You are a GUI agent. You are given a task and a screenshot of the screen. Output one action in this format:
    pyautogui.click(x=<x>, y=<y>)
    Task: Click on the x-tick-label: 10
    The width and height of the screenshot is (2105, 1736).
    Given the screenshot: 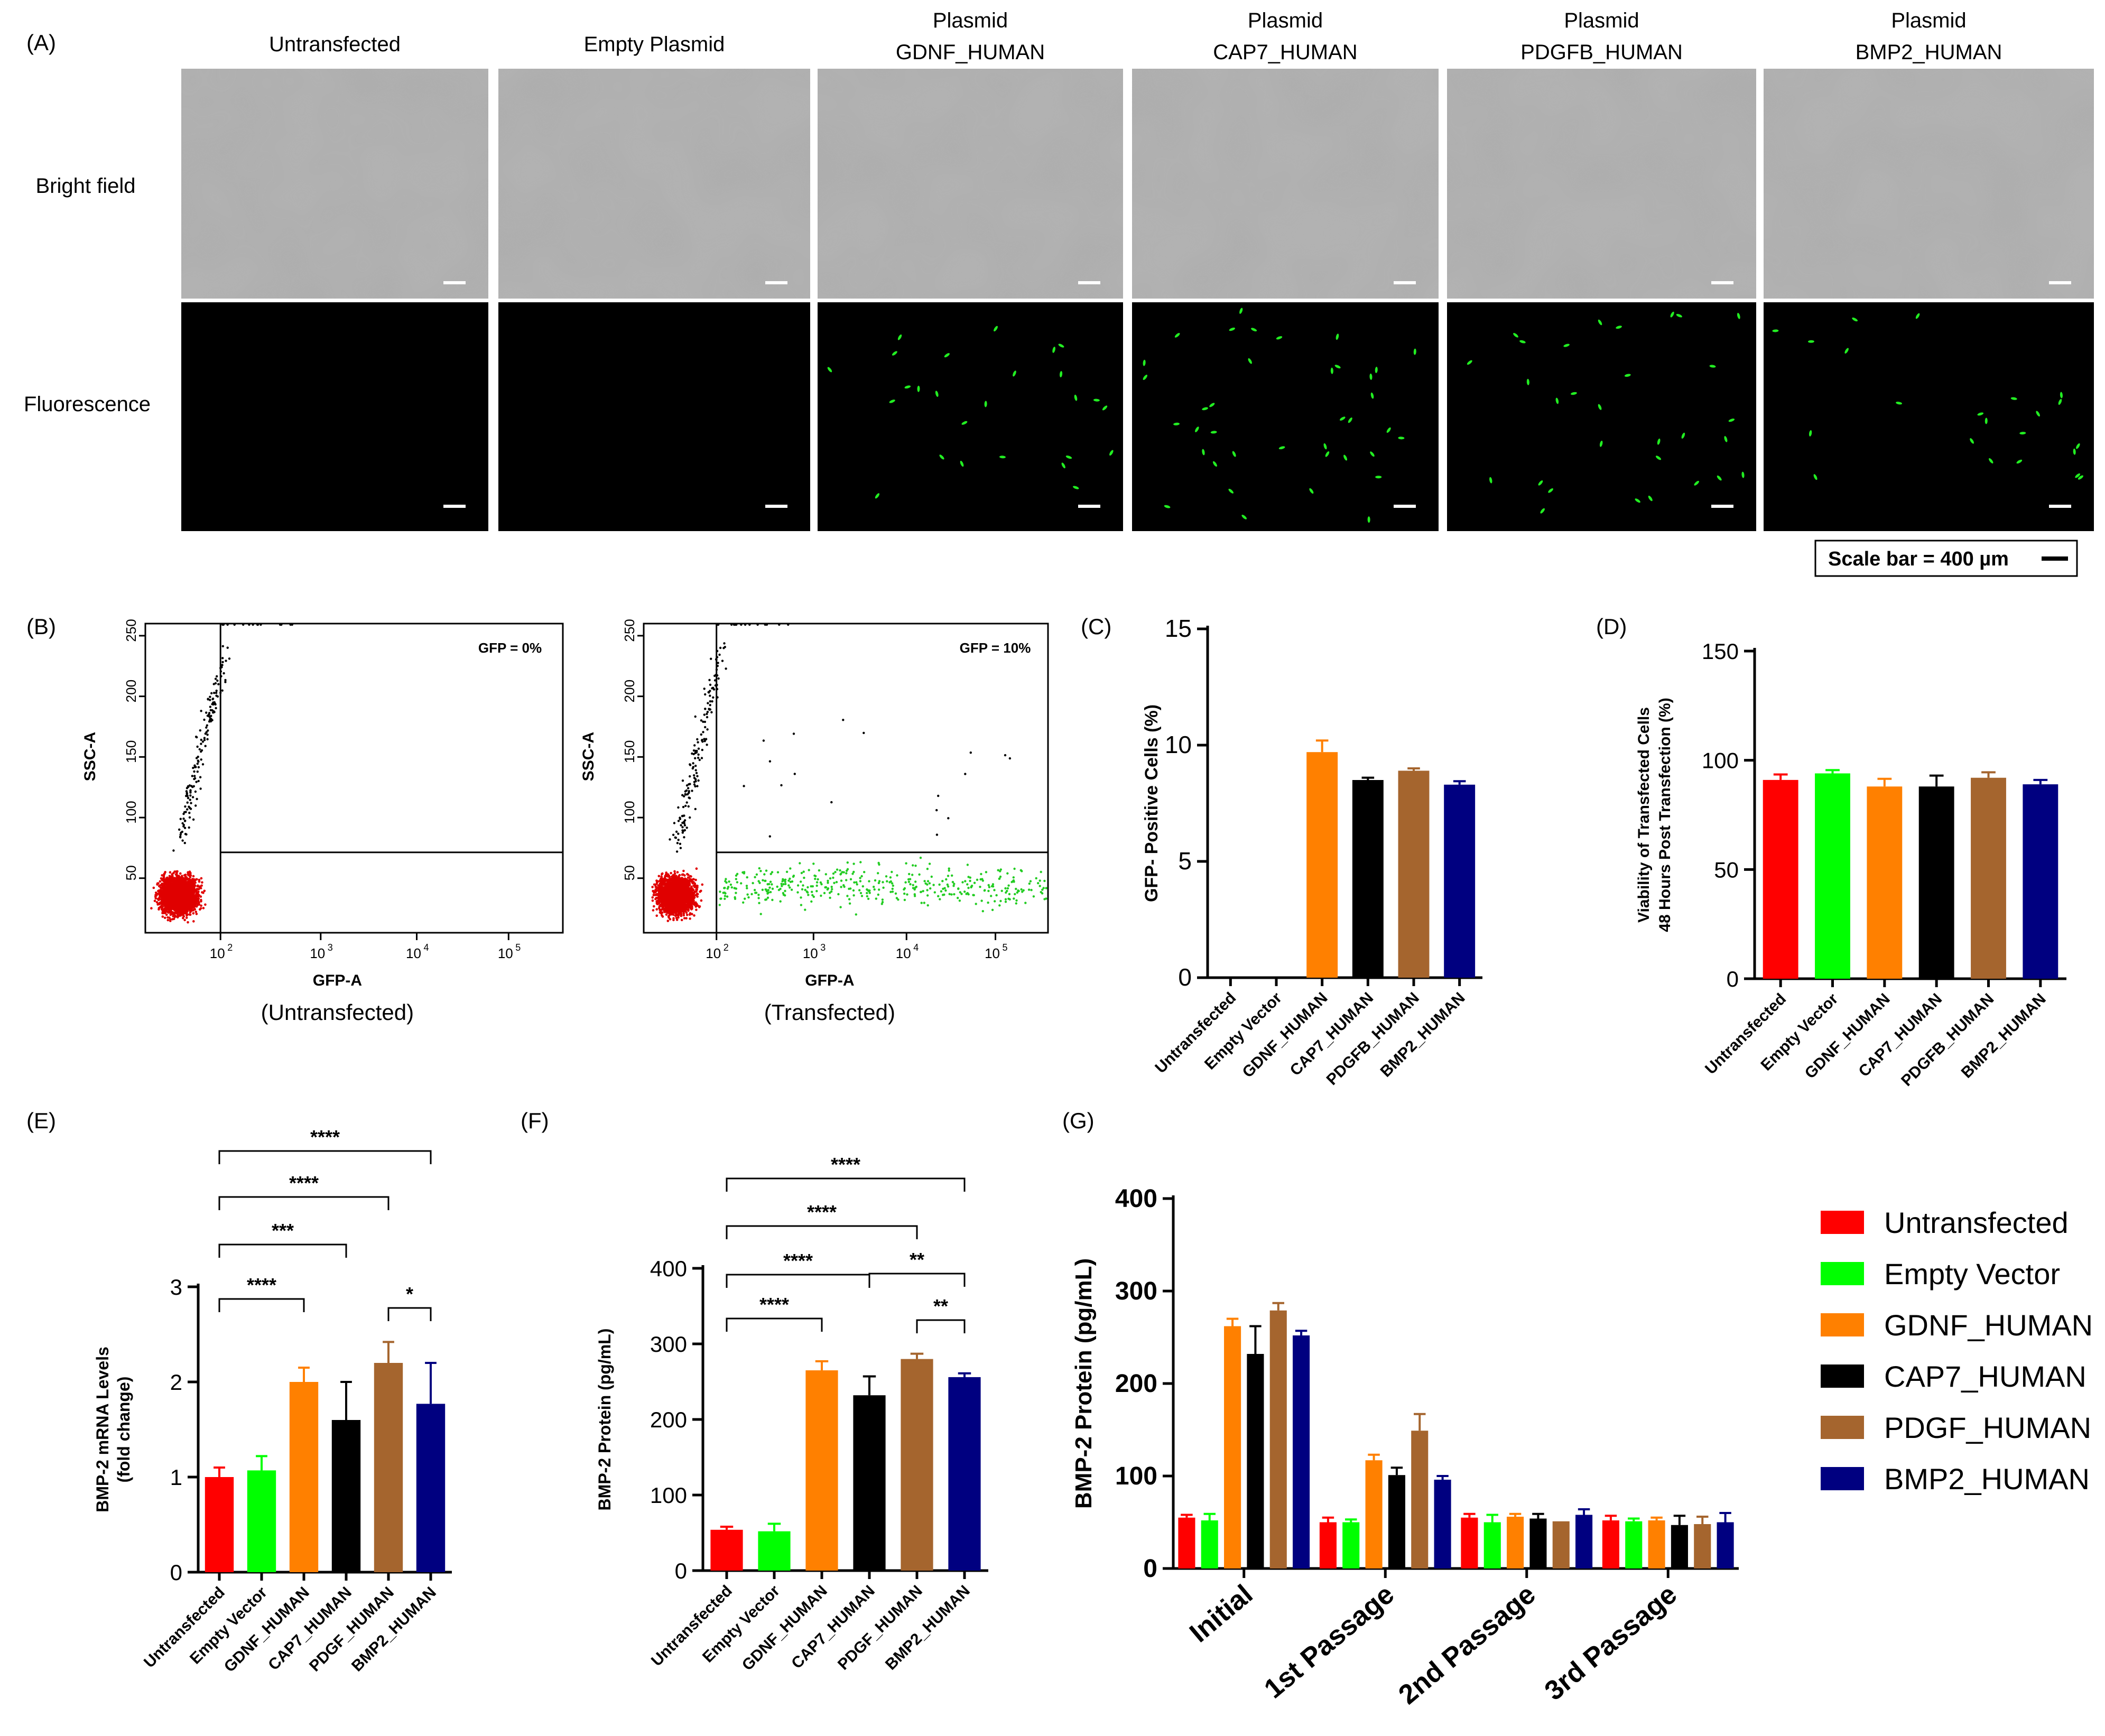 What is the action you would take?
    pyautogui.click(x=505, y=953)
    